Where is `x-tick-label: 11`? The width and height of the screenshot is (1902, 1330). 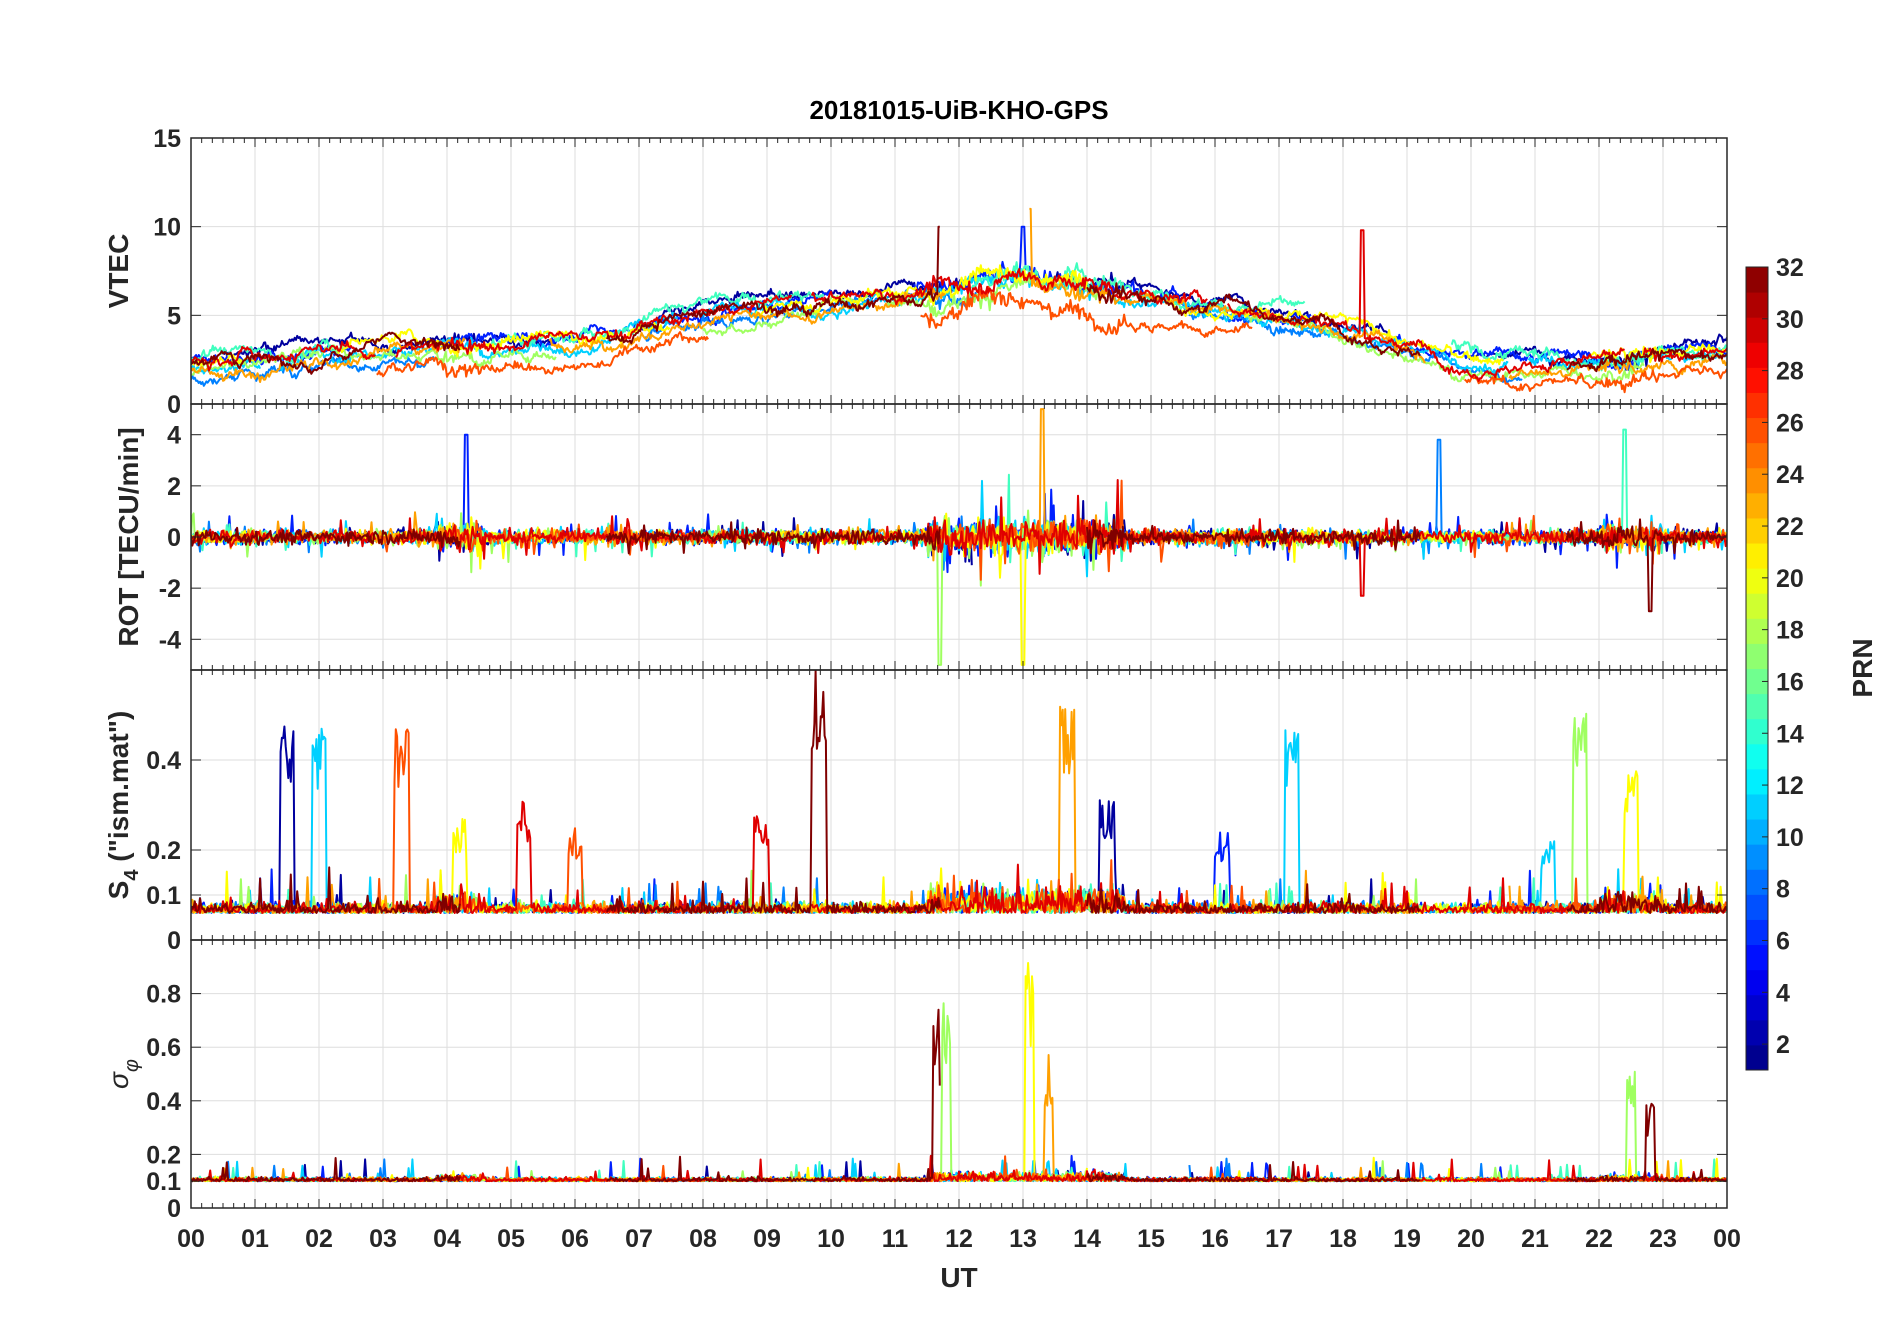 x-tick-label: 11 is located at coordinates (895, 1239).